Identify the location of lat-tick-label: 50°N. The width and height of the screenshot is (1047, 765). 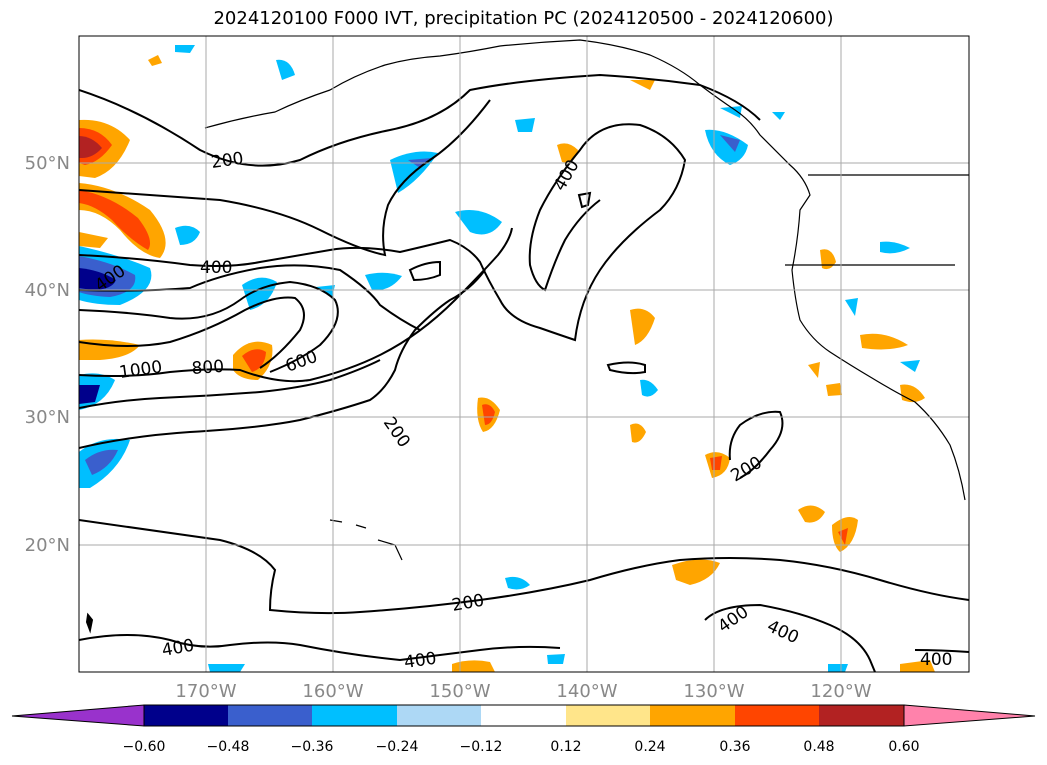
(47, 163).